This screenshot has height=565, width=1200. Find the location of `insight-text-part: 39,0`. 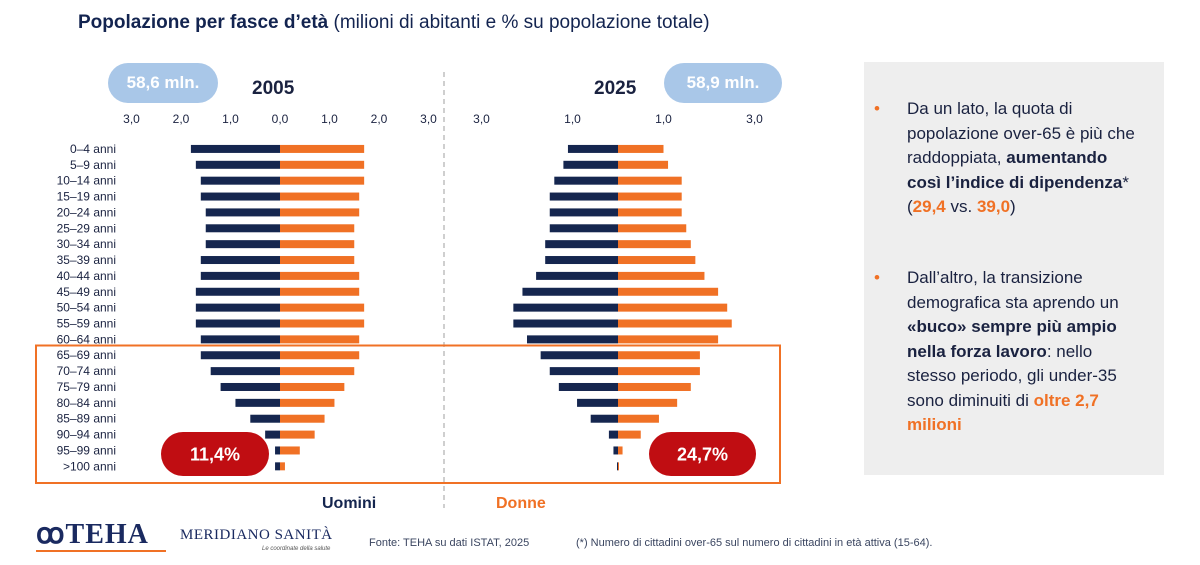

insight-text-part: 39,0 is located at coordinates (993, 206).